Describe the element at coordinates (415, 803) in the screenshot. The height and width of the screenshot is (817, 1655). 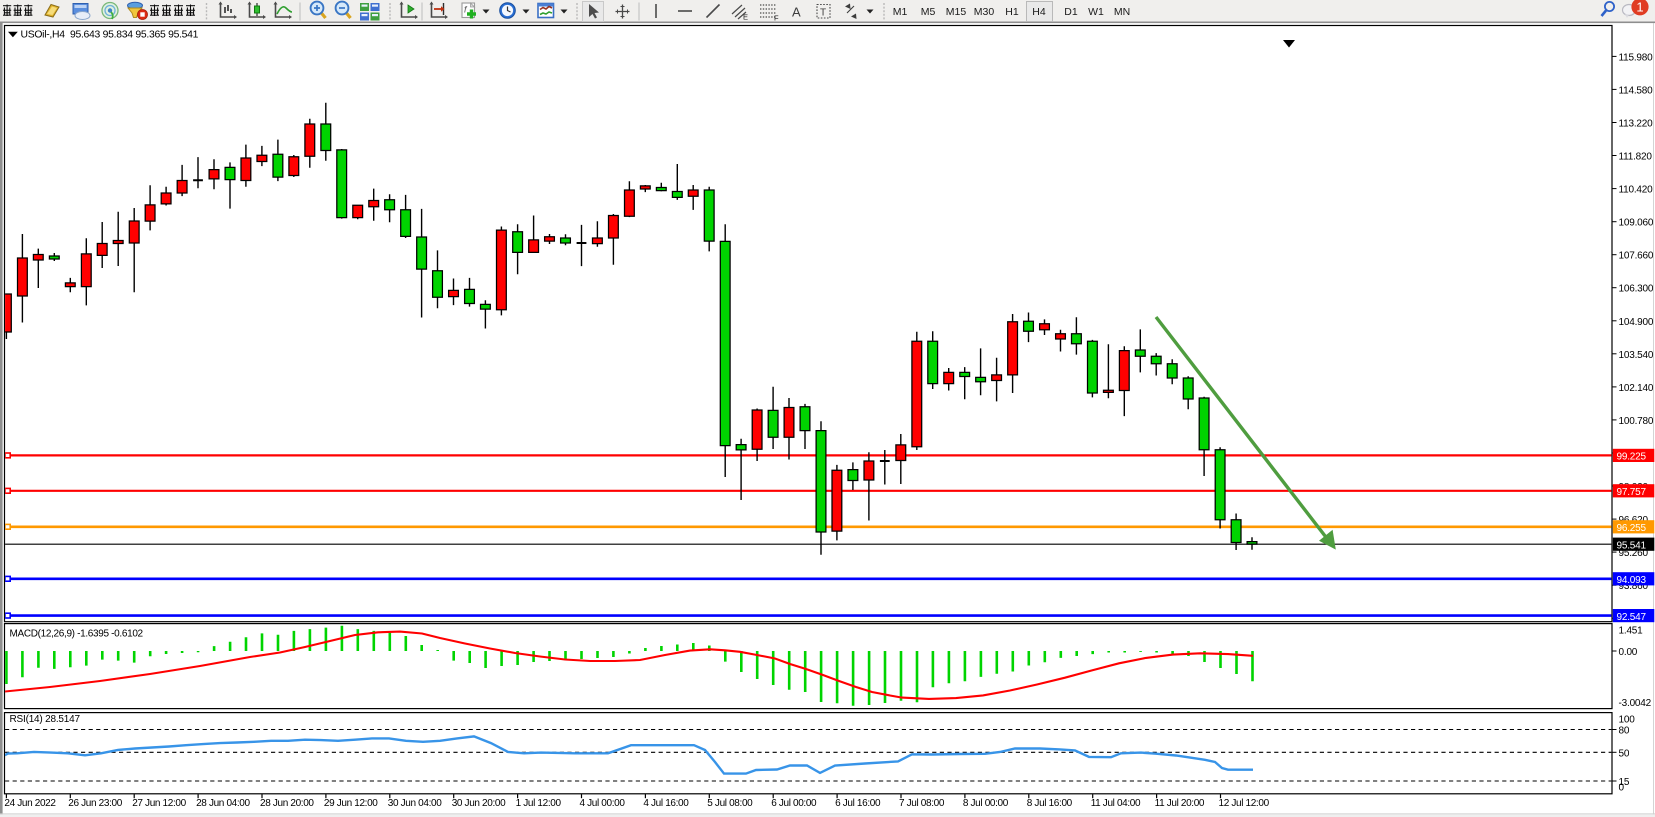
I see `svg-text: 30 Jun 04:00` at that location.